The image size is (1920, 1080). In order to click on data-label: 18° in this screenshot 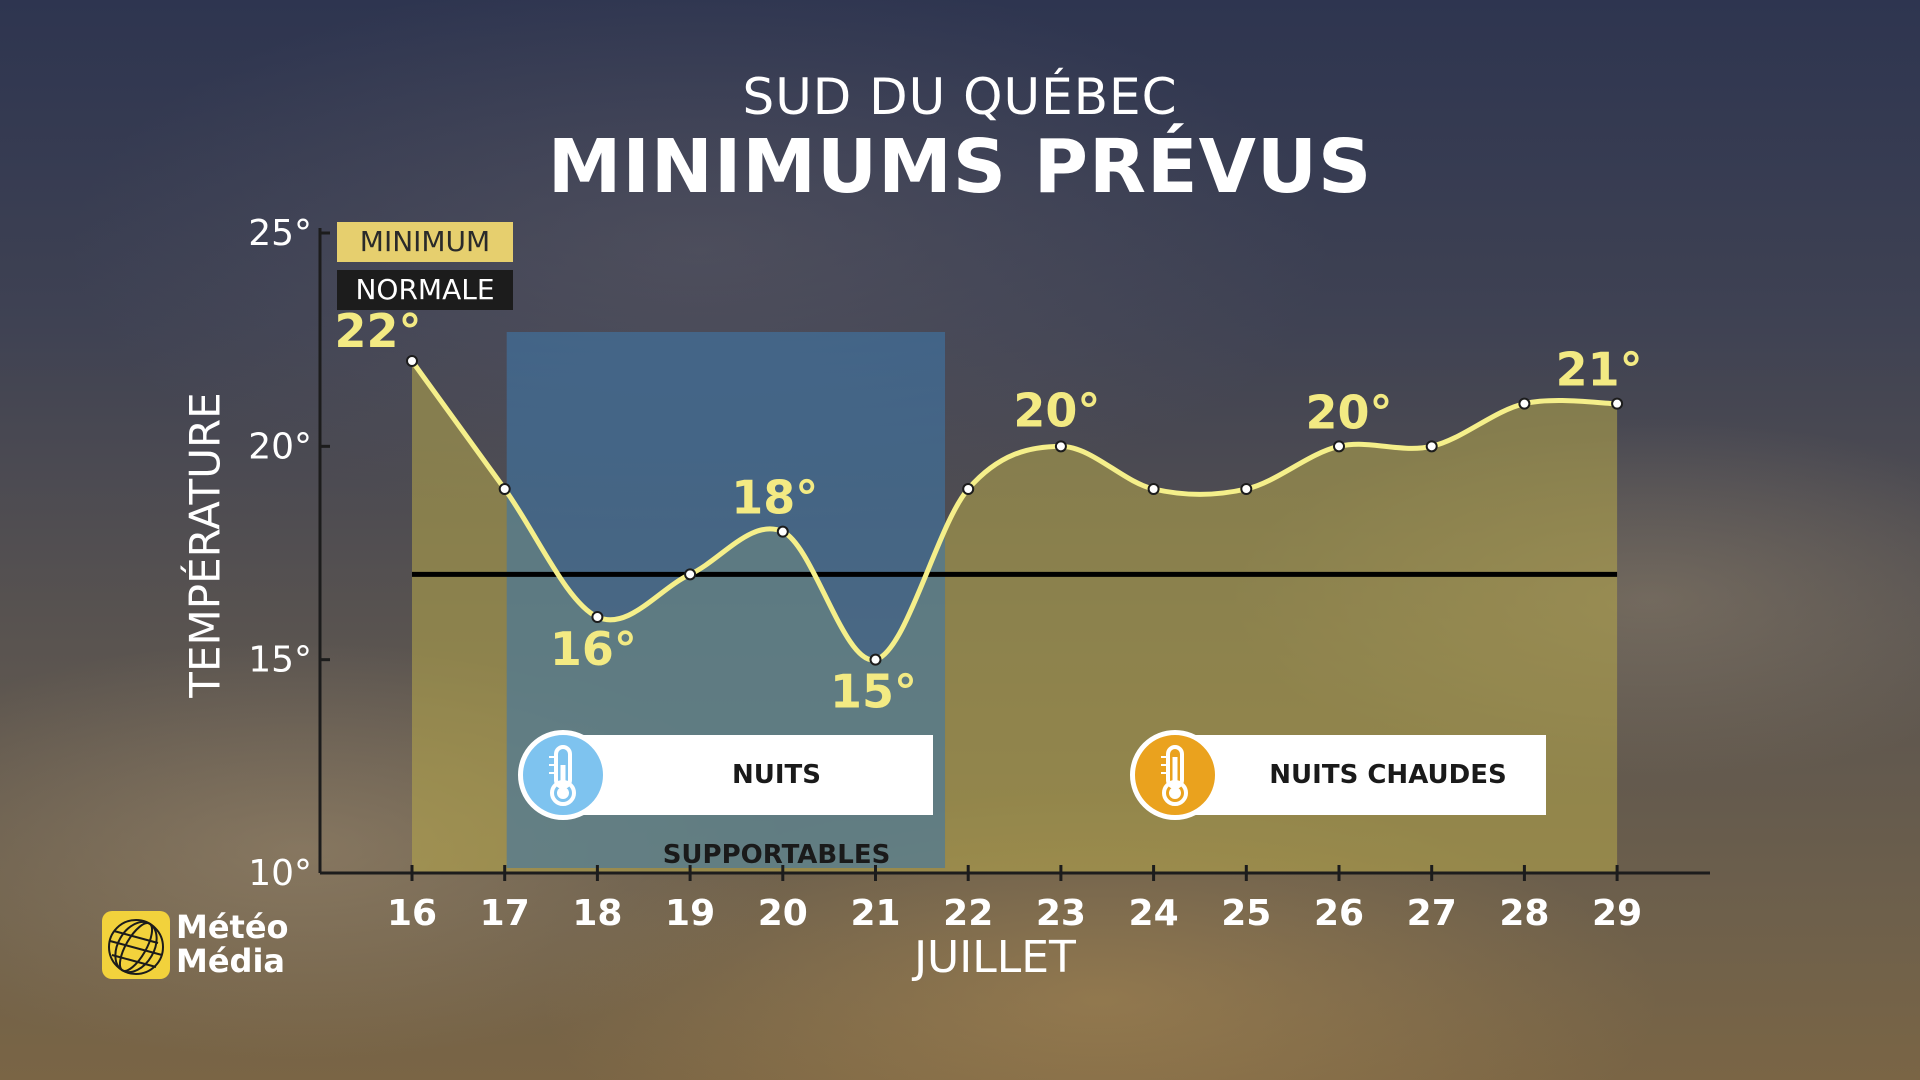, I will do `click(774, 498)`.